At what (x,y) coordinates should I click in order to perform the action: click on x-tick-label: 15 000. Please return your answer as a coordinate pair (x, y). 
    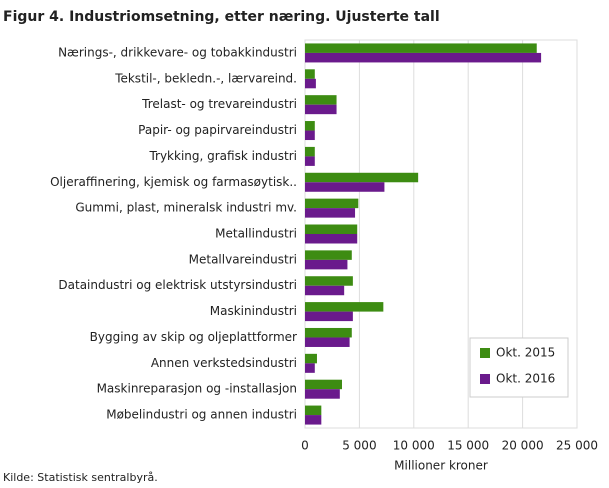
    Looking at the image, I should click on (468, 446).